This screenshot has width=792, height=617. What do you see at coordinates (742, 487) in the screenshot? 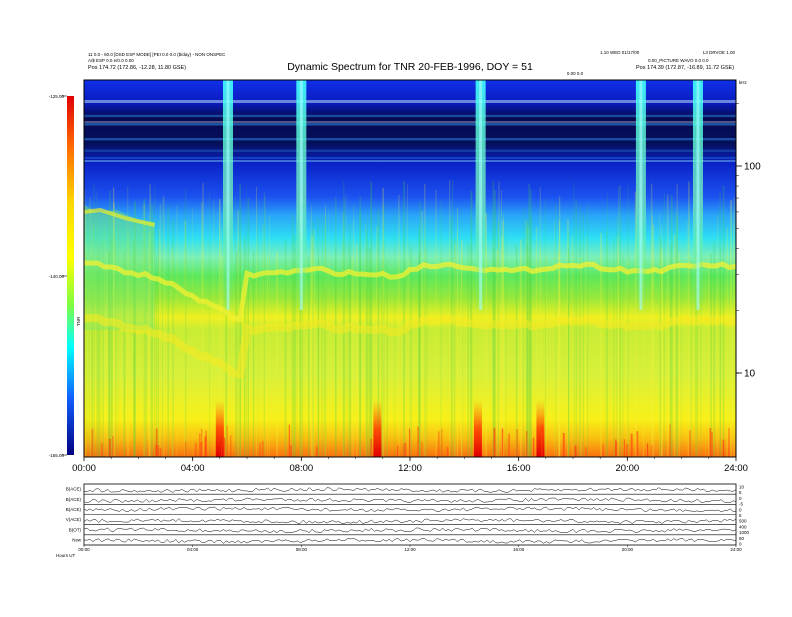
I see `panel-right-tick: 10` at bounding box center [742, 487].